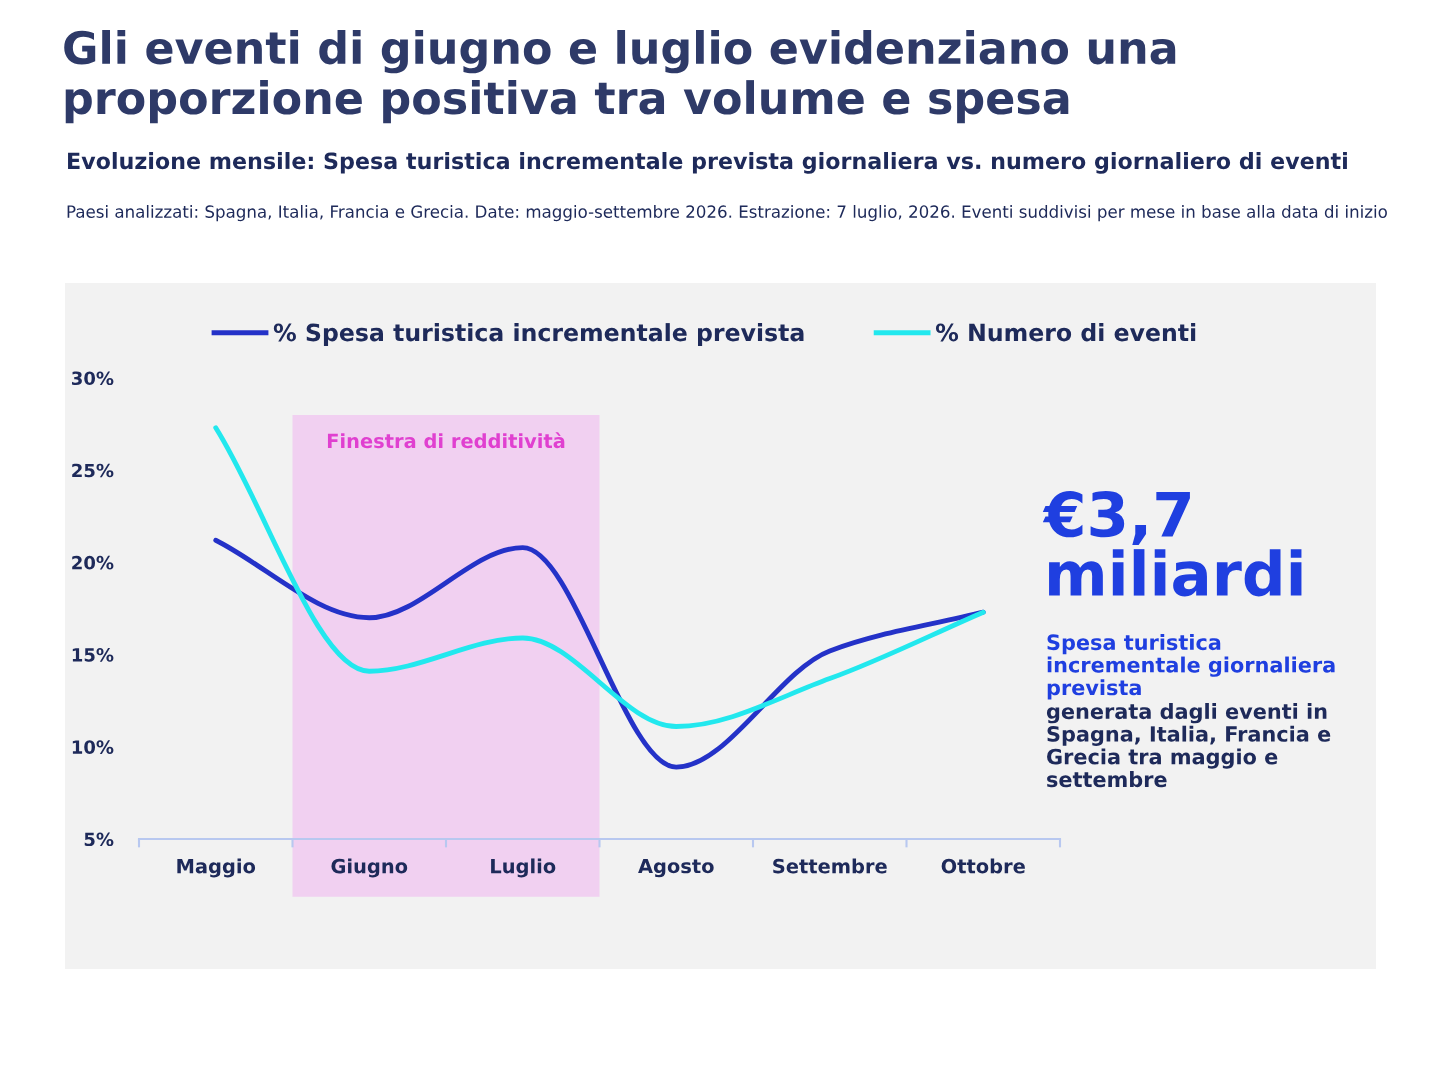  What do you see at coordinates (523, 868) in the screenshot?
I see `x-tick-label: Luglio` at bounding box center [523, 868].